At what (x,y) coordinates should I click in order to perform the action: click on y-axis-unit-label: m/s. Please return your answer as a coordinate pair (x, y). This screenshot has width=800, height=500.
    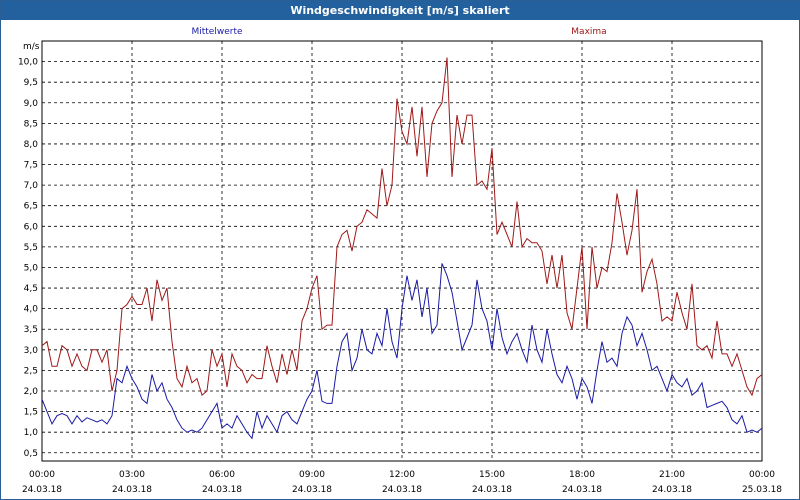
    Looking at the image, I should click on (31, 47).